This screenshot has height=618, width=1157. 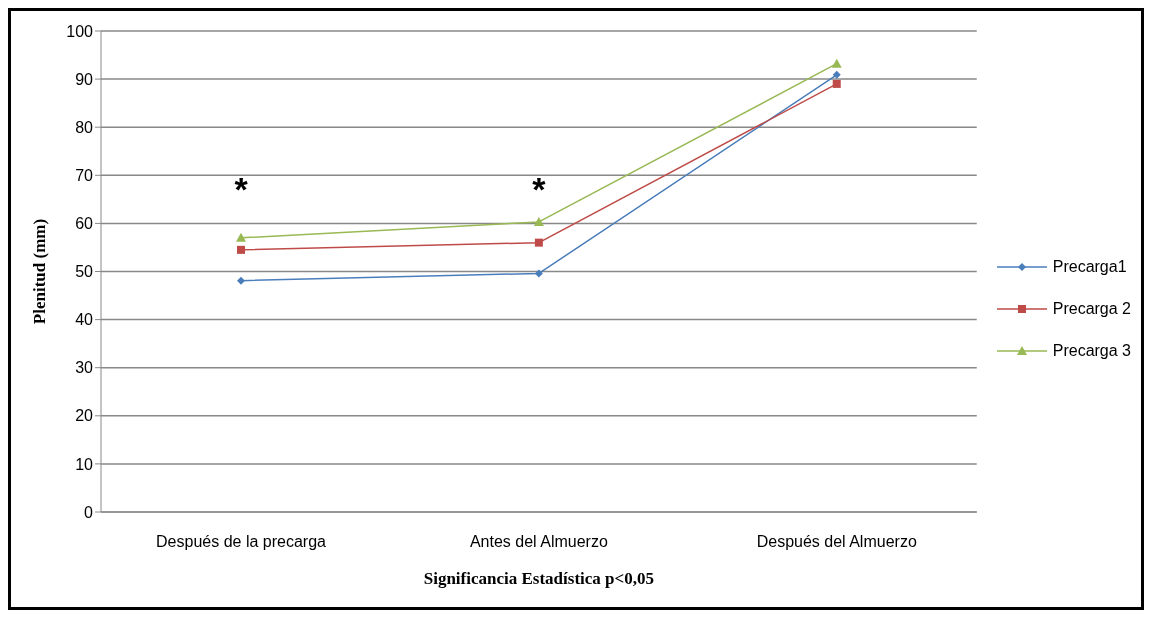 What do you see at coordinates (84, 416) in the screenshot?
I see `y-tick-label: 20` at bounding box center [84, 416].